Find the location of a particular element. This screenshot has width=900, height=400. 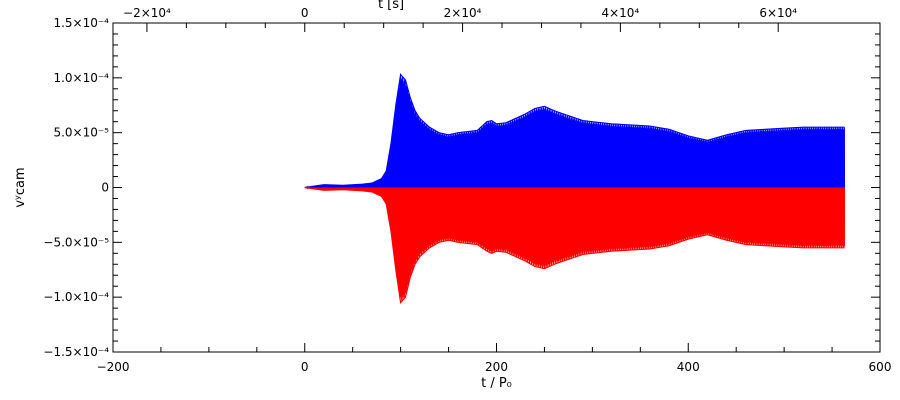

top-x-tick-label: −2×10⁴ is located at coordinates (147, 13).